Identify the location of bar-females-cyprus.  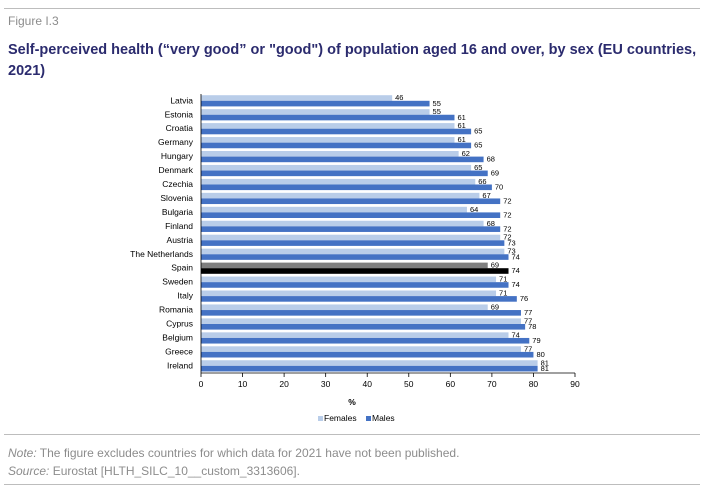
(361, 321).